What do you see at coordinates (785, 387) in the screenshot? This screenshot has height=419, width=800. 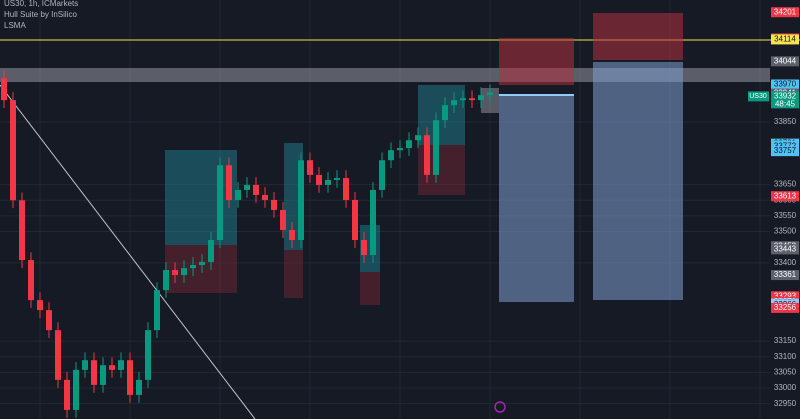 I see `y-tick-label: 33000` at bounding box center [785, 387].